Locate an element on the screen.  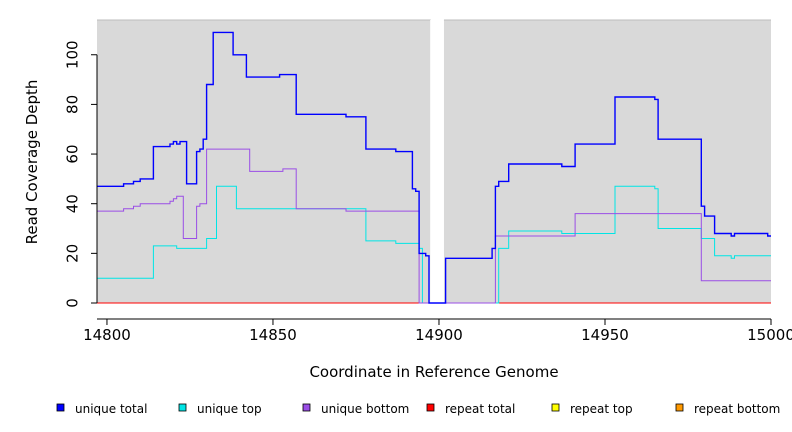
y-tick-label: 20 is located at coordinates (73, 253).